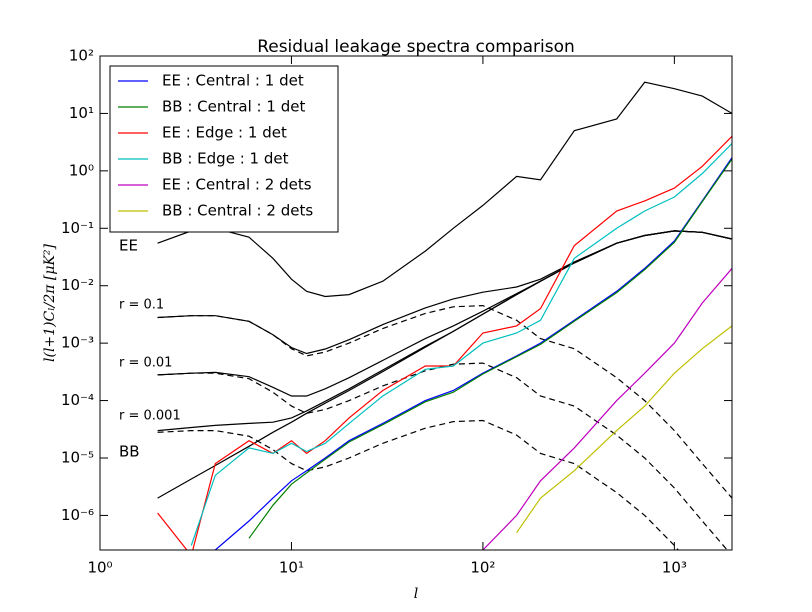  Describe the element at coordinates (128, 246) in the screenshot. I see `annotation: EE` at that location.